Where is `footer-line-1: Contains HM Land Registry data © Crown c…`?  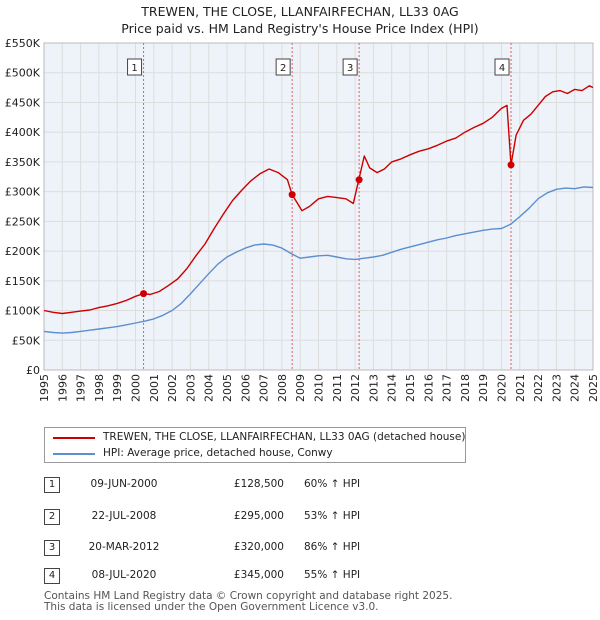
footer-line-1: Contains HM Land Registry data © Crown c… is located at coordinates (248, 596).